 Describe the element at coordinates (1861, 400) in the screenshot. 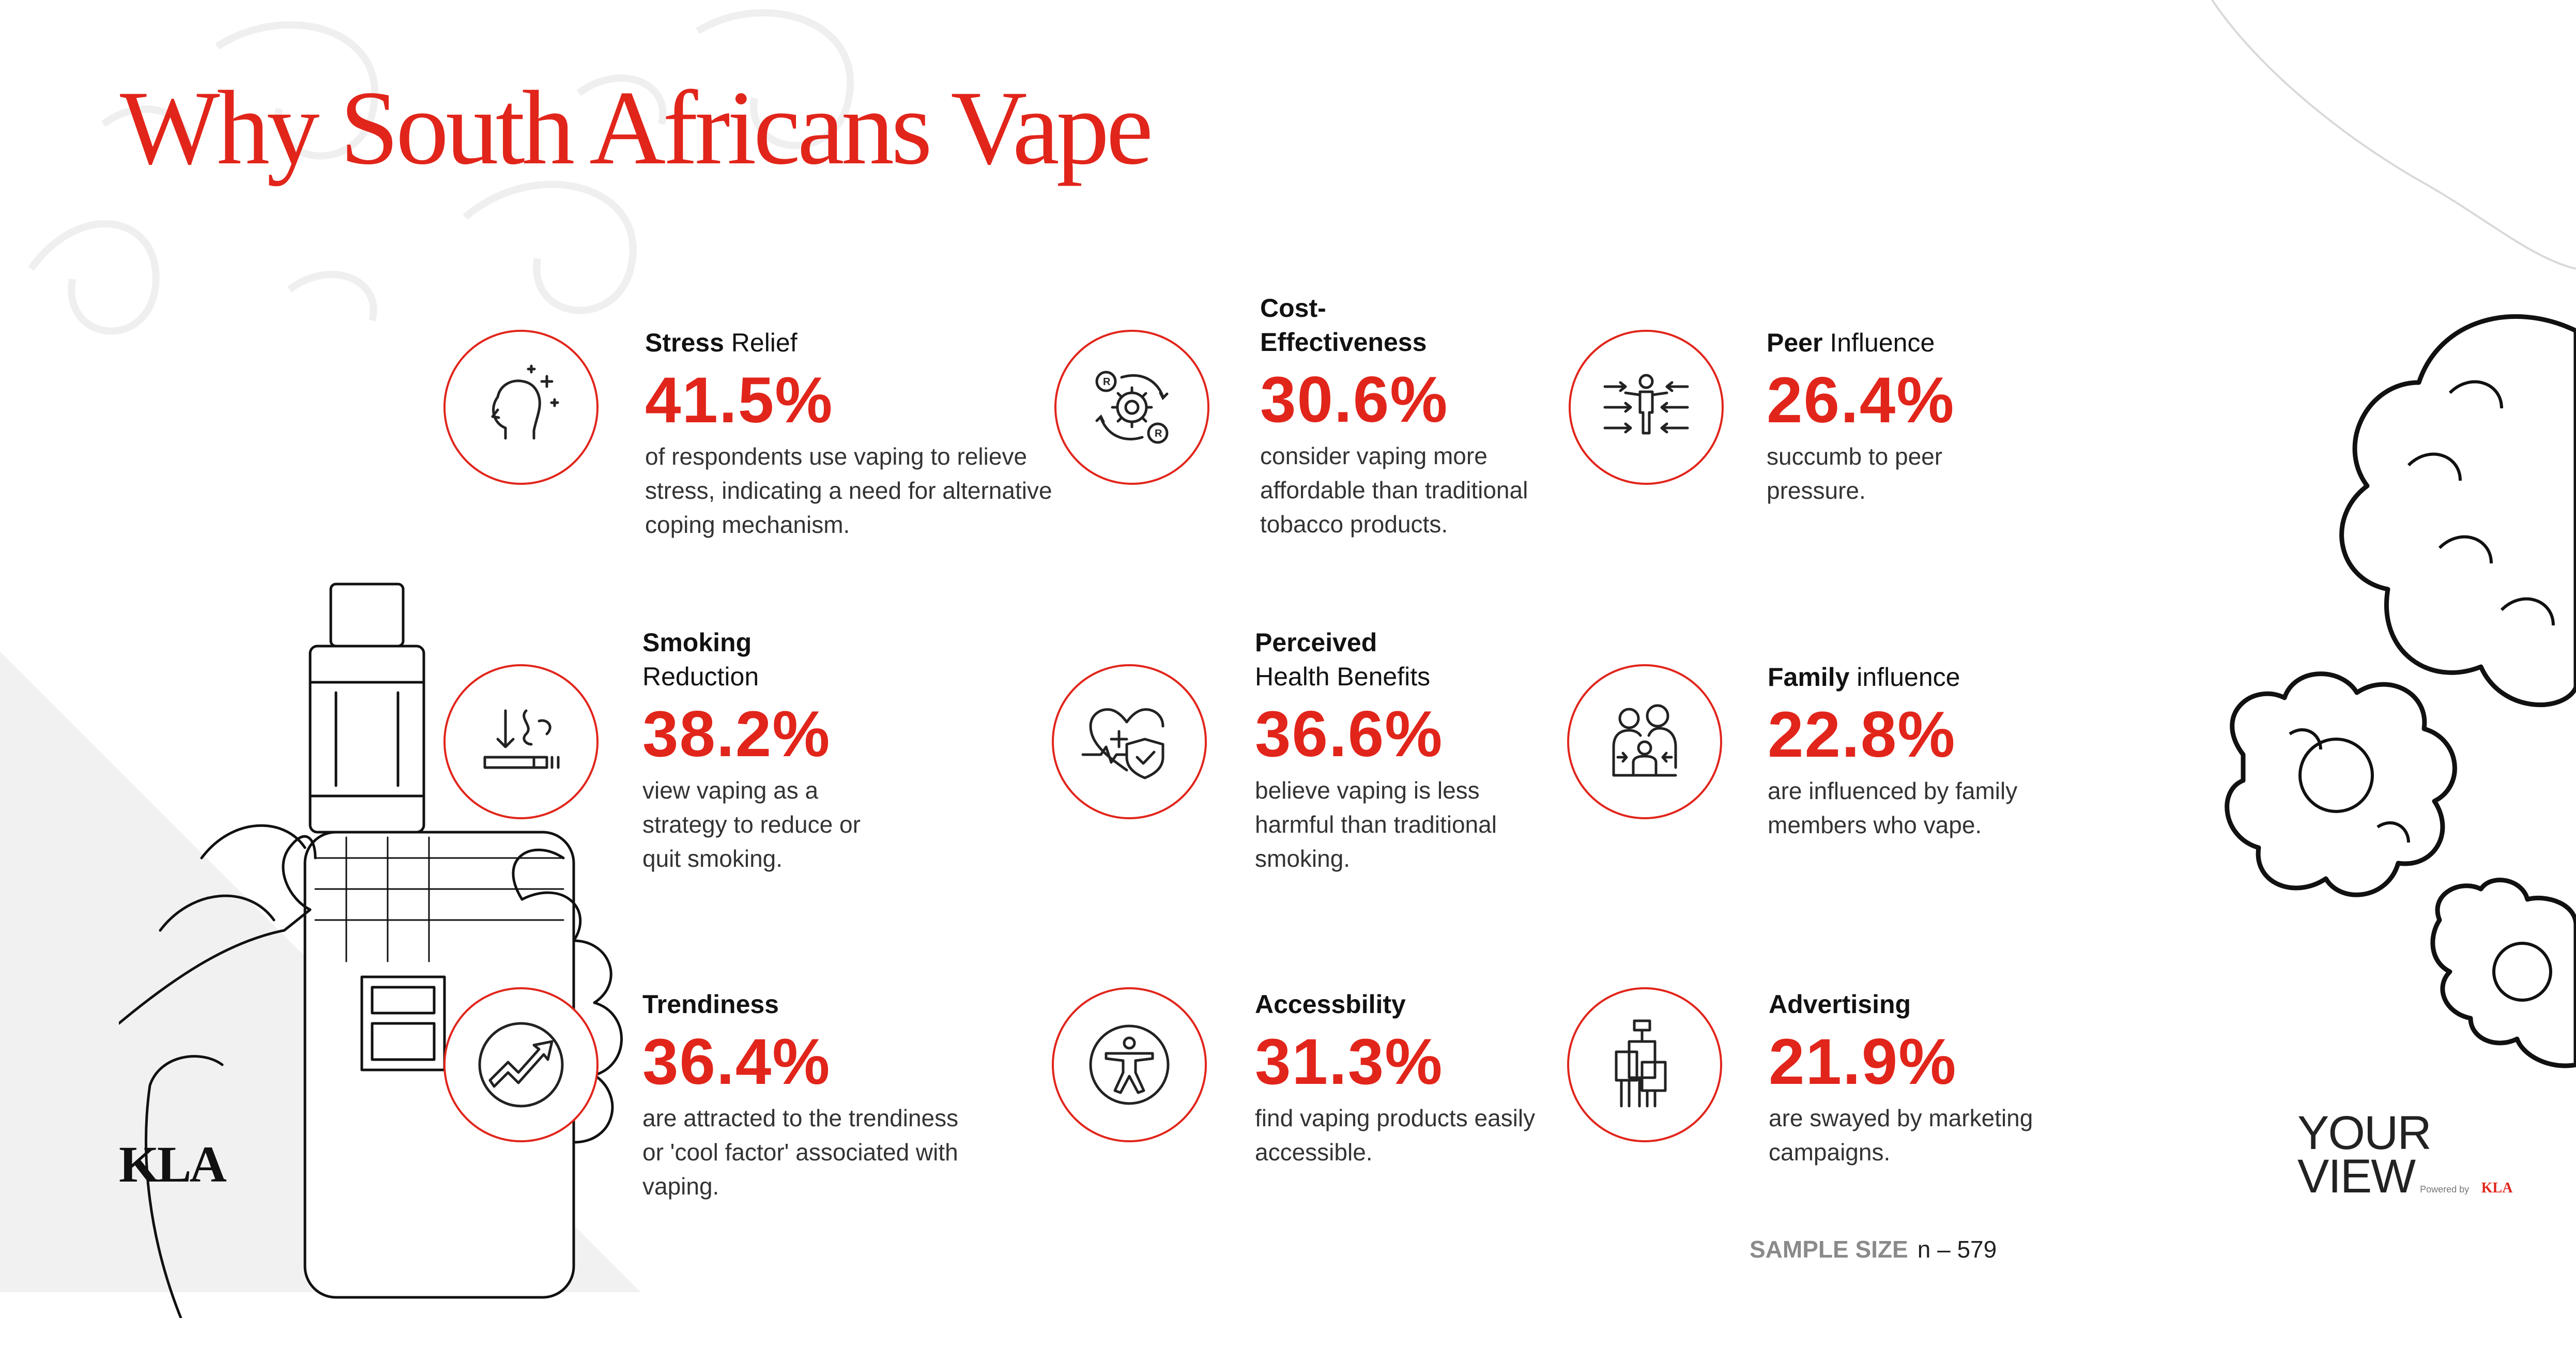

I see `stat-value: 26.4%` at that location.